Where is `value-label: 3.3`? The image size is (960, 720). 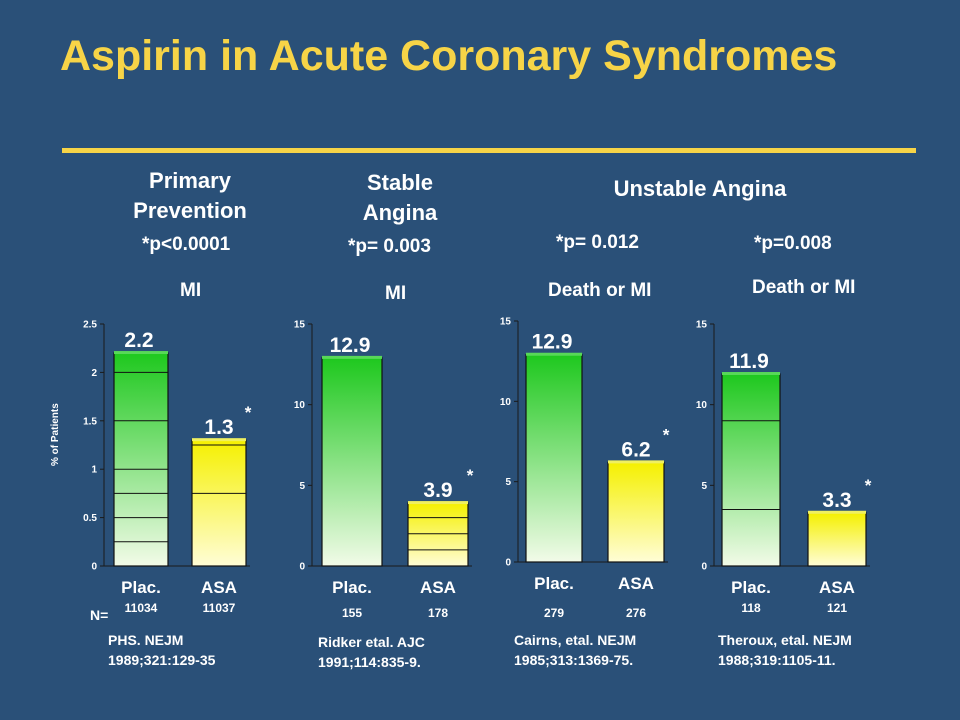 value-label: 3.3 is located at coordinates (836, 500).